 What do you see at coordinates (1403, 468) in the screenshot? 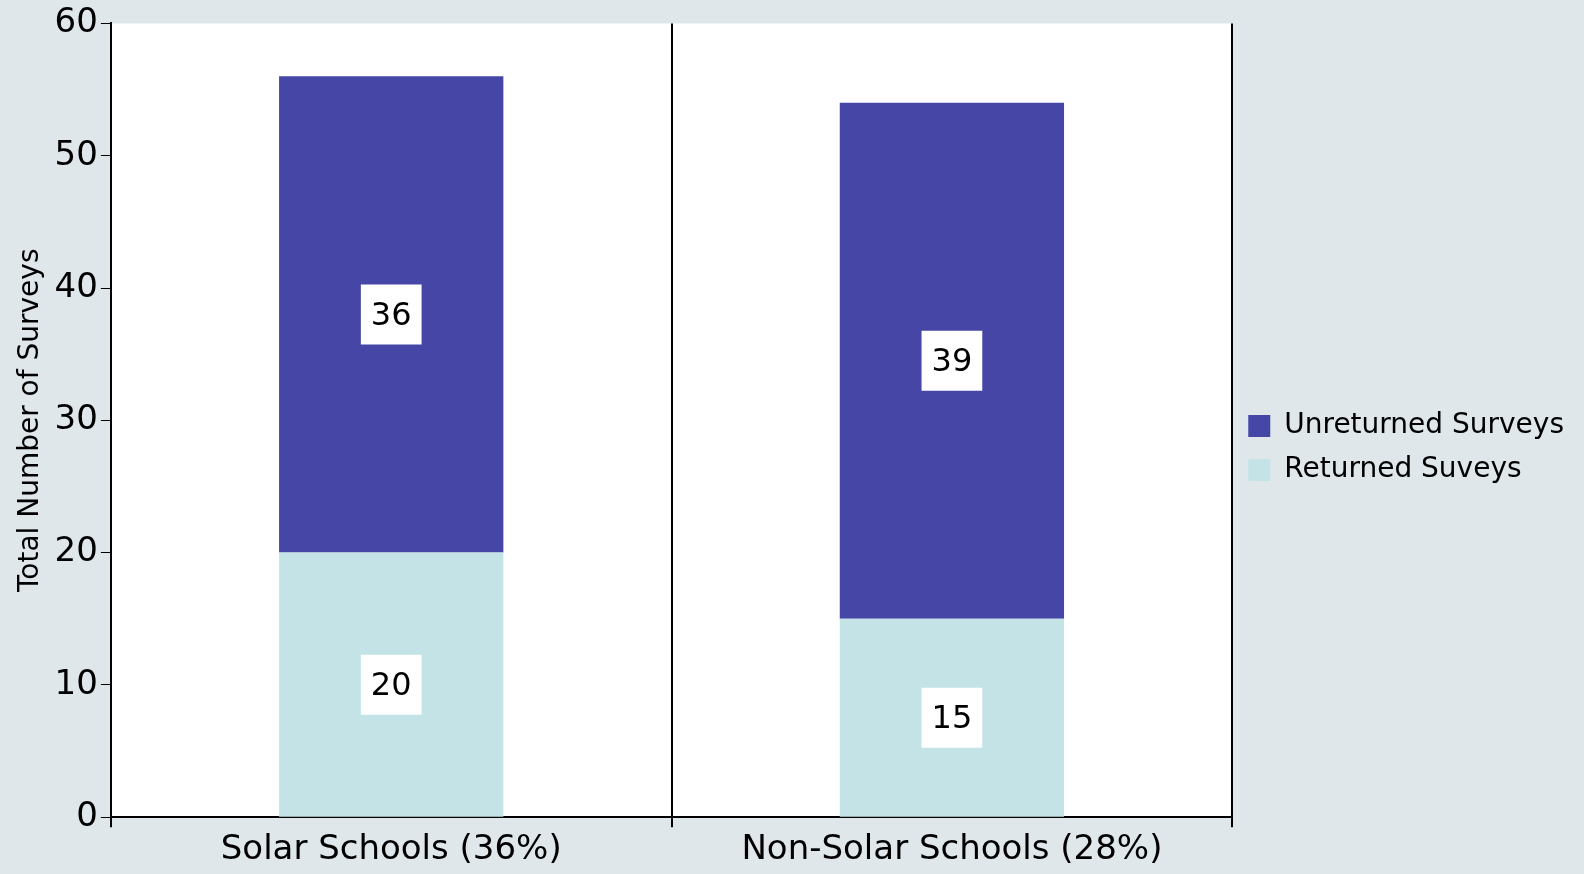
I see `legend-label: Returned Suveys` at bounding box center [1403, 468].